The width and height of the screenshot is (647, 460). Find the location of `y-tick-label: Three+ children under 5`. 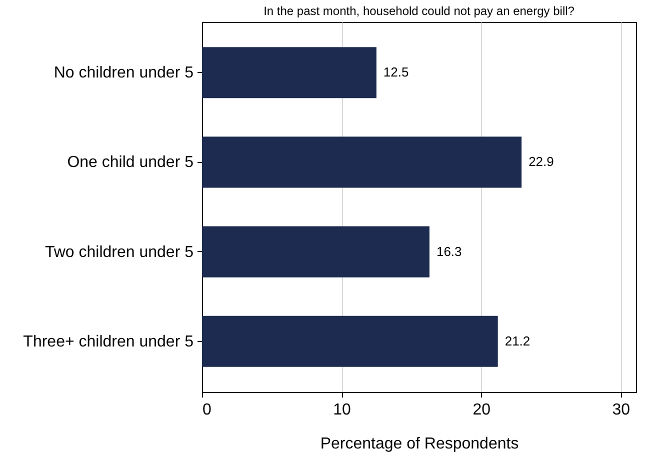

y-tick-label: Three+ children under 5 is located at coordinates (108, 341).